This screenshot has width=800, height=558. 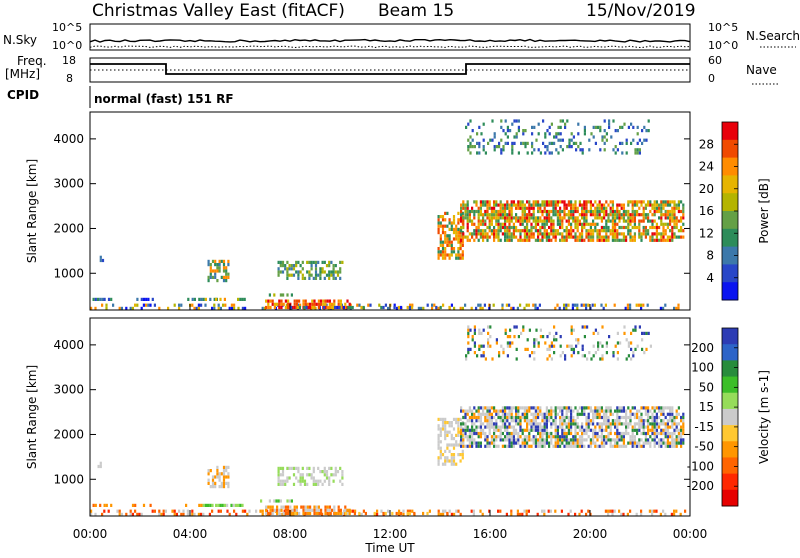 What do you see at coordinates (764, 417) in the screenshot?
I see `velocity-colorbar-label: Velocity [m s-1]` at bounding box center [764, 417].